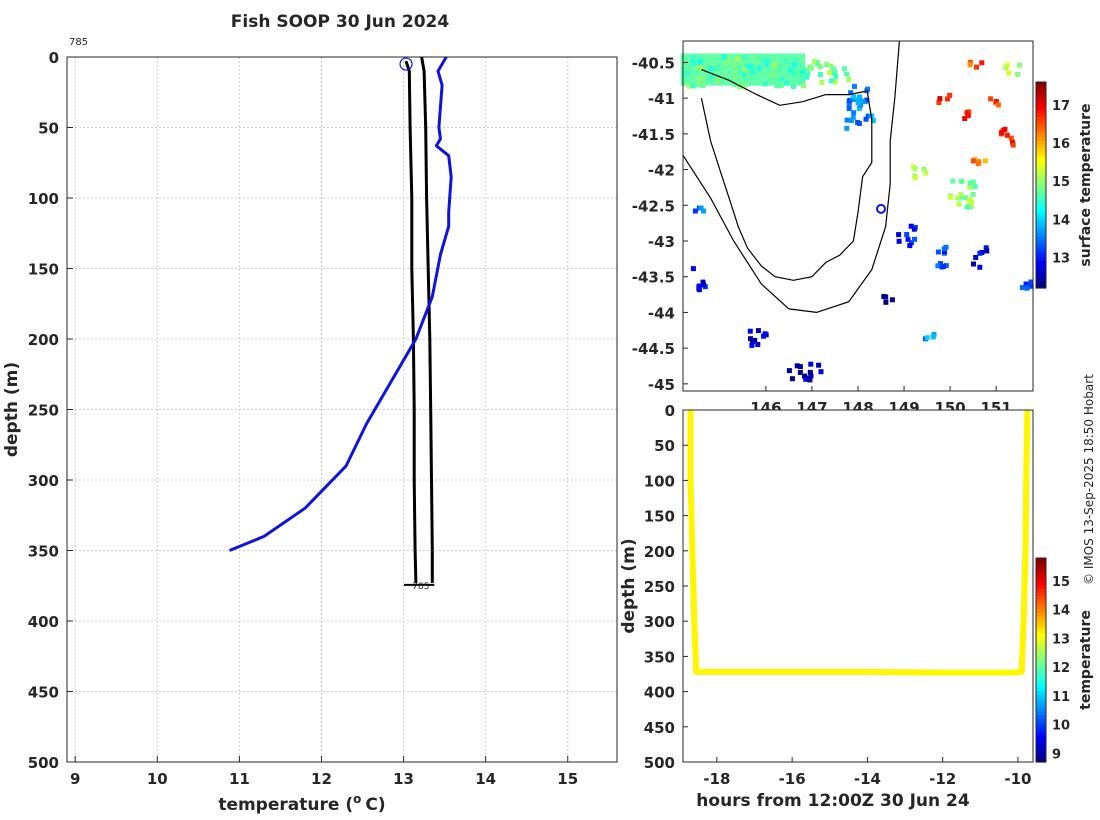  I want to click on x-axis-label: temperature (o C), so click(301, 803).